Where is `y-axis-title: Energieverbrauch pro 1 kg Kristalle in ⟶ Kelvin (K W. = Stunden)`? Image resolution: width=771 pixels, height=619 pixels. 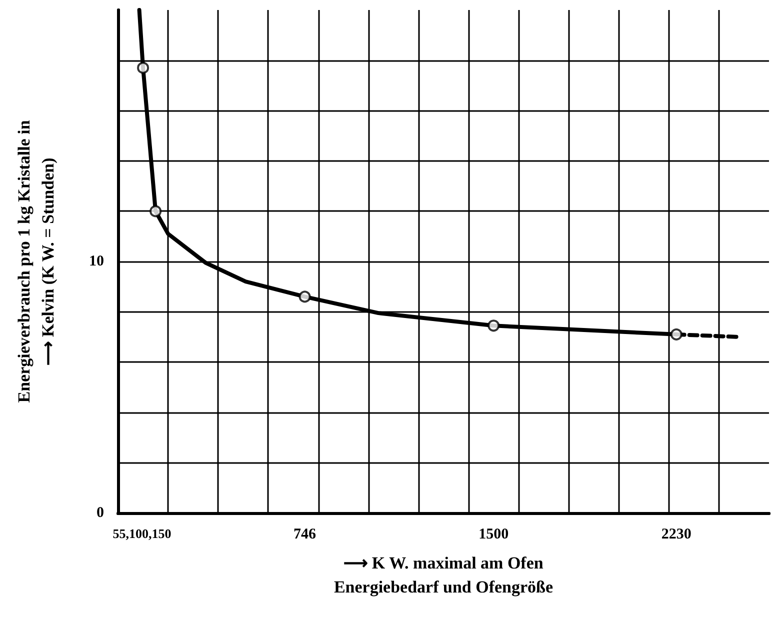 y-axis-title: Energieverbrauch pro 1 kg Kristalle in ⟶ Kelvin (K W. = Stunden) is located at coordinates (36, 261).